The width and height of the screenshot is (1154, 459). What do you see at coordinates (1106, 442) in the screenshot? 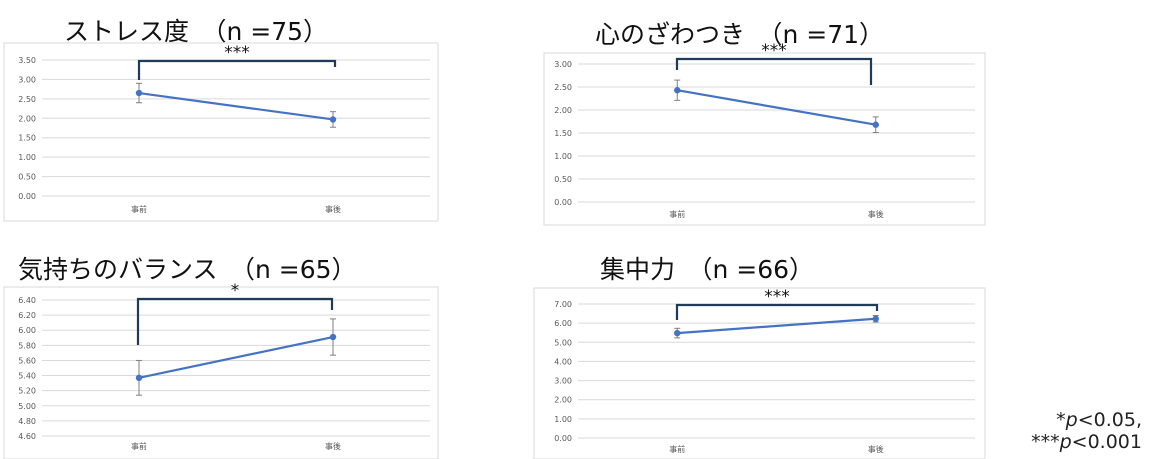
I see `footnote-threshold-2: <0.001` at bounding box center [1106, 442].